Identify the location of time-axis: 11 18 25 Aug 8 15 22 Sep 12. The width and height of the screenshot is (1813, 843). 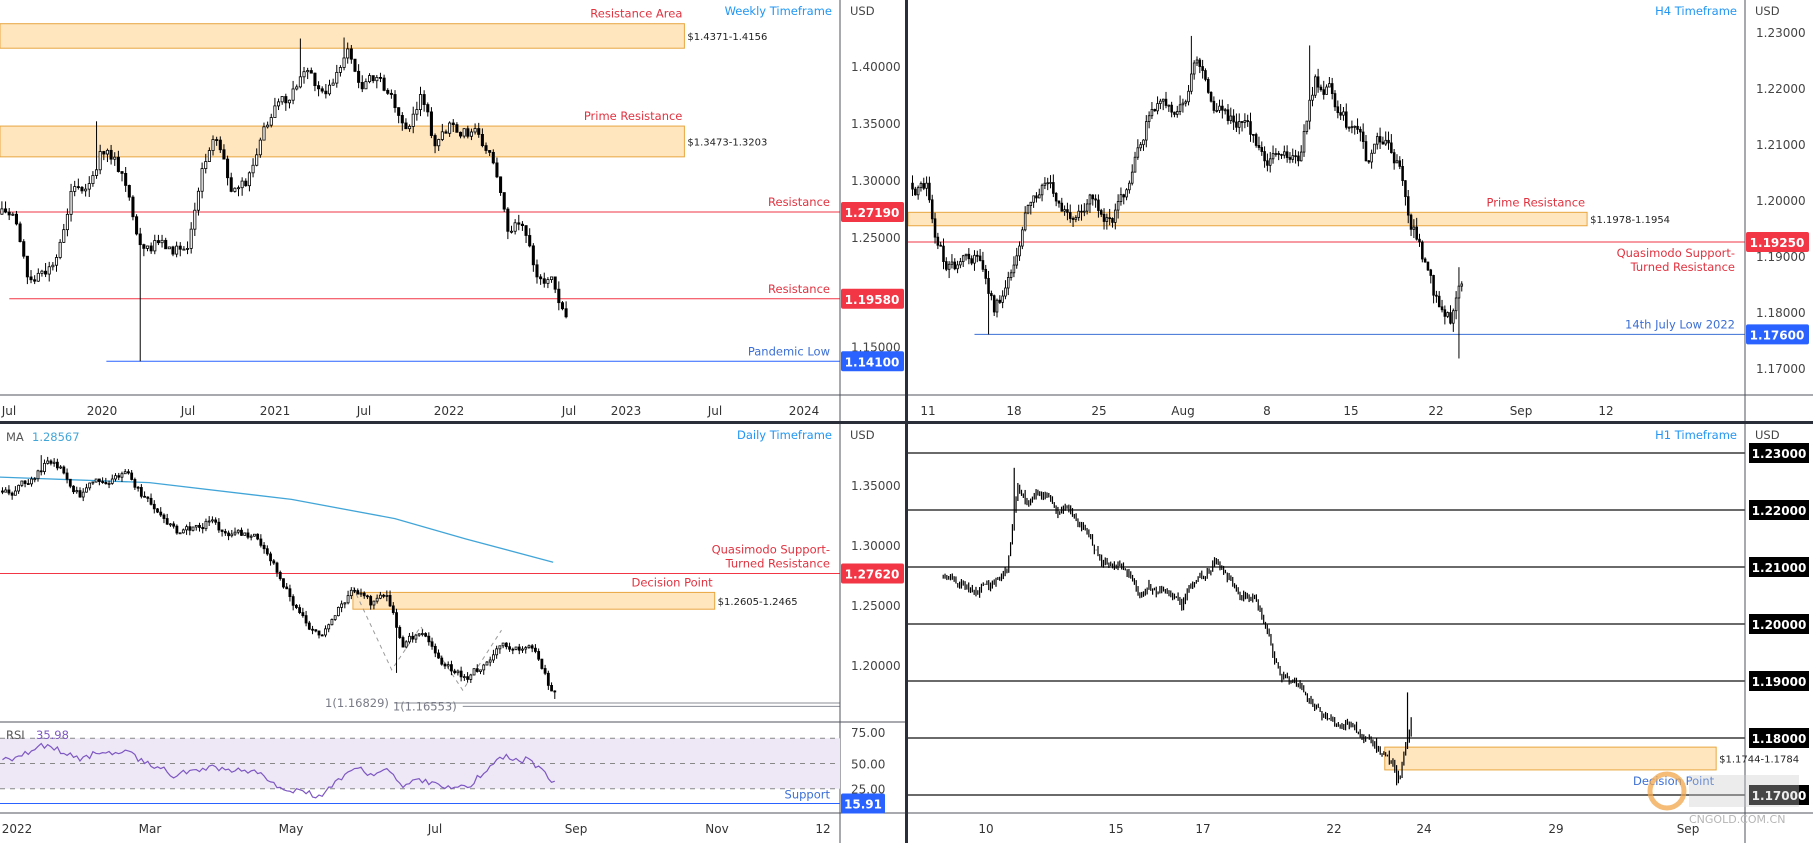
(1266, 411).